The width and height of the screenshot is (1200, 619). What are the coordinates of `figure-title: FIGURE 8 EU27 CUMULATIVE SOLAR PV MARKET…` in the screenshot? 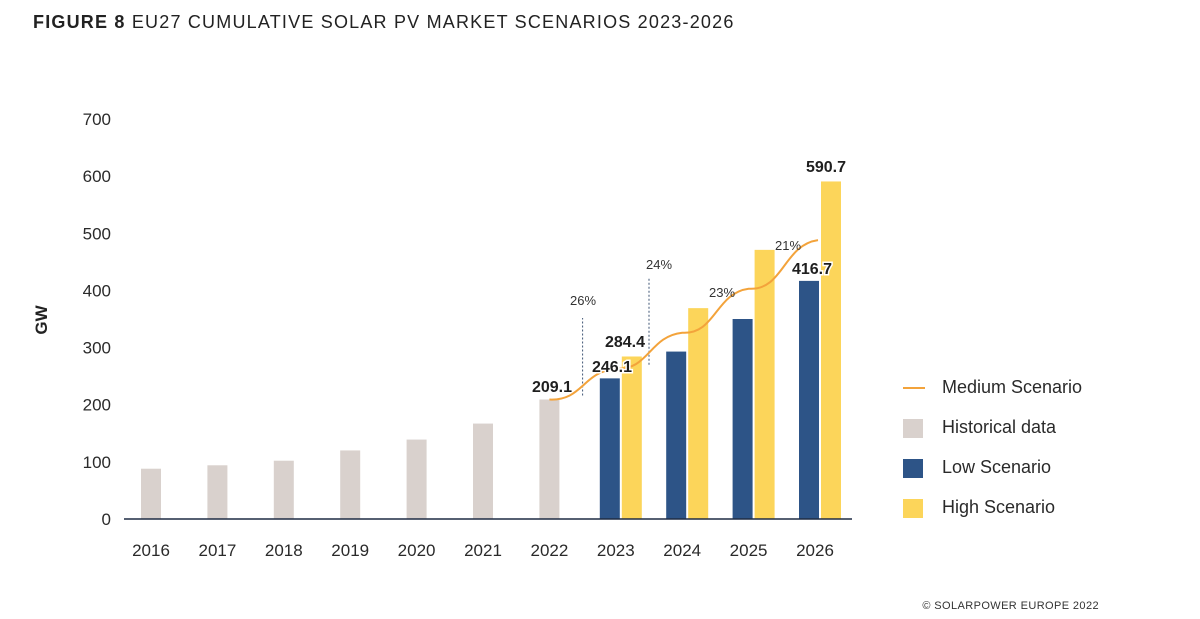 It's located at (384, 22).